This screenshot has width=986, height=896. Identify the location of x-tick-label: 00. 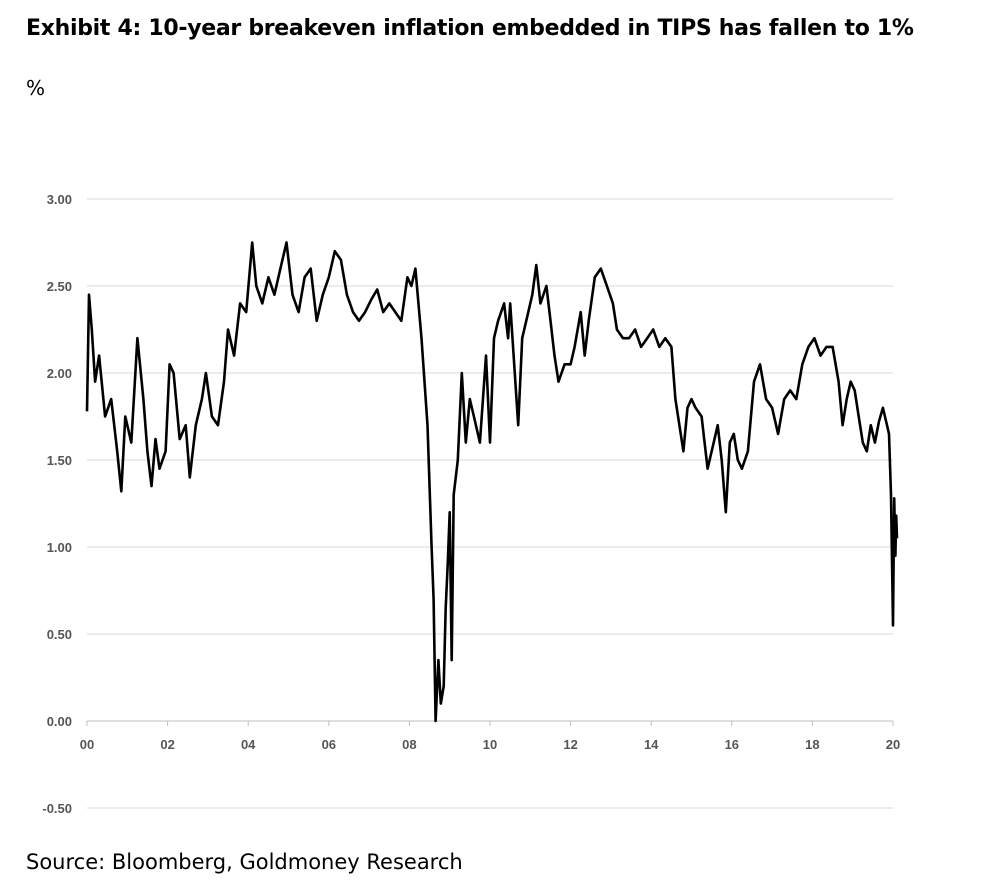
(87, 744).